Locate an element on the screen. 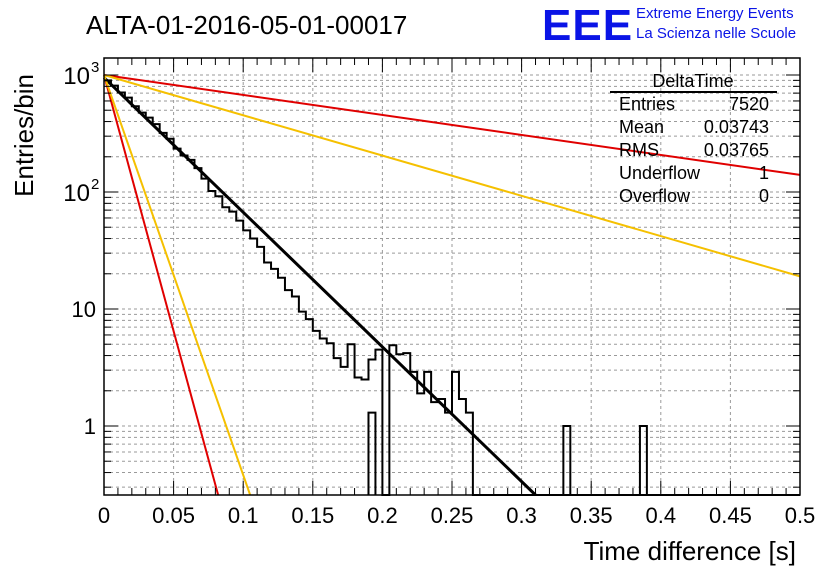  stats-value-entries: 7520 is located at coordinates (749, 104).